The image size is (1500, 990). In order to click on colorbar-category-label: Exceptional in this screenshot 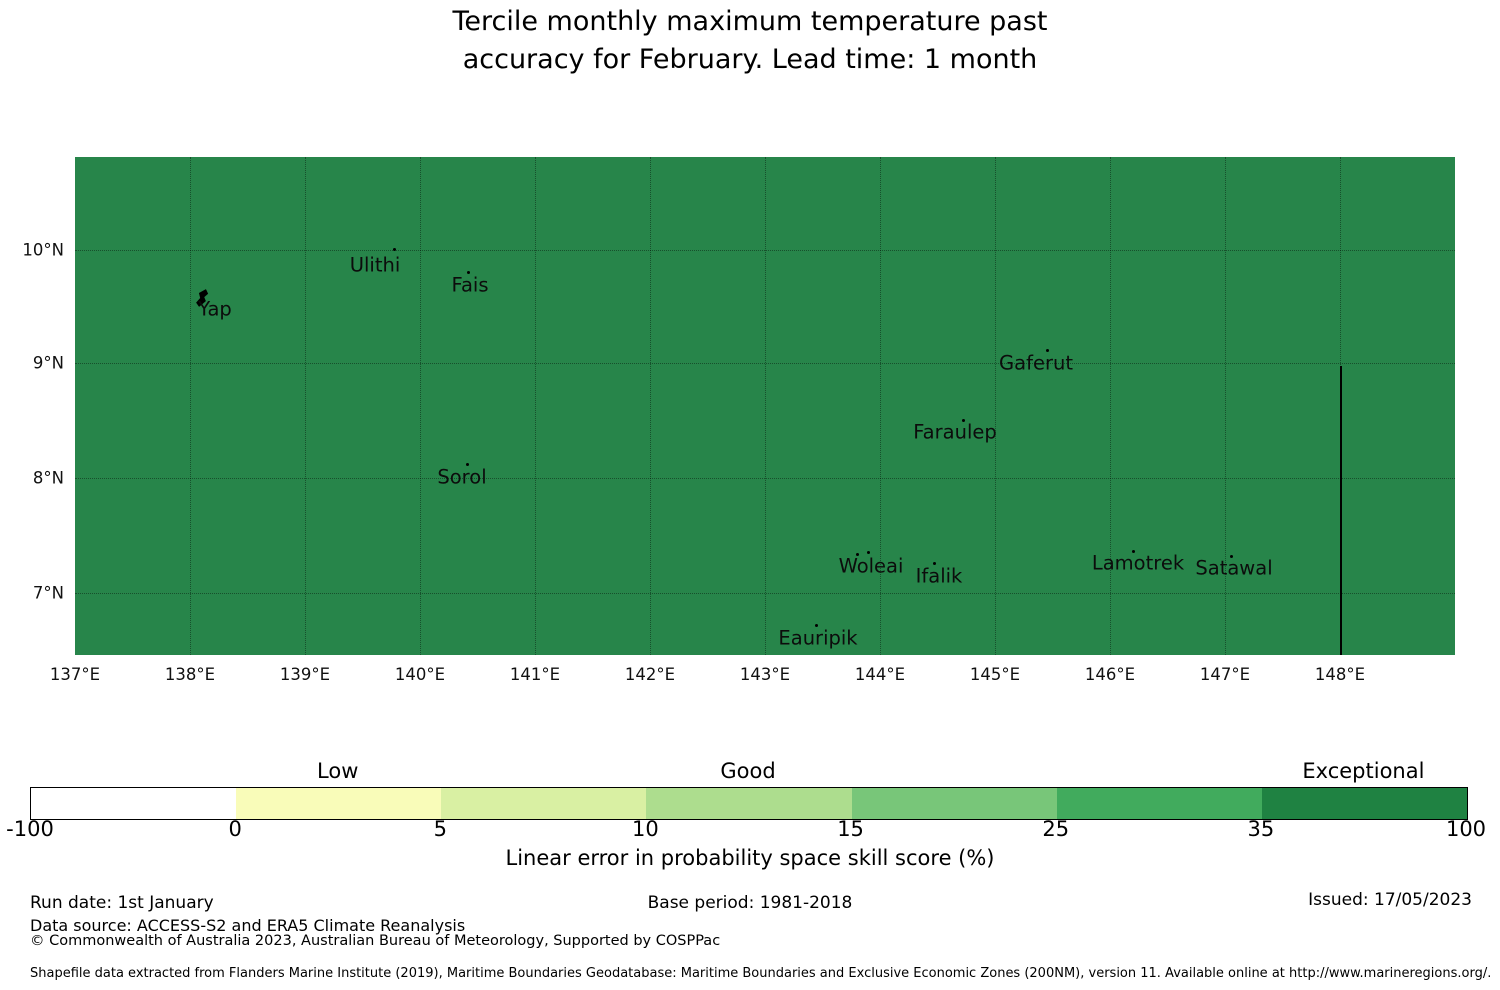, I will do `click(1363, 771)`.